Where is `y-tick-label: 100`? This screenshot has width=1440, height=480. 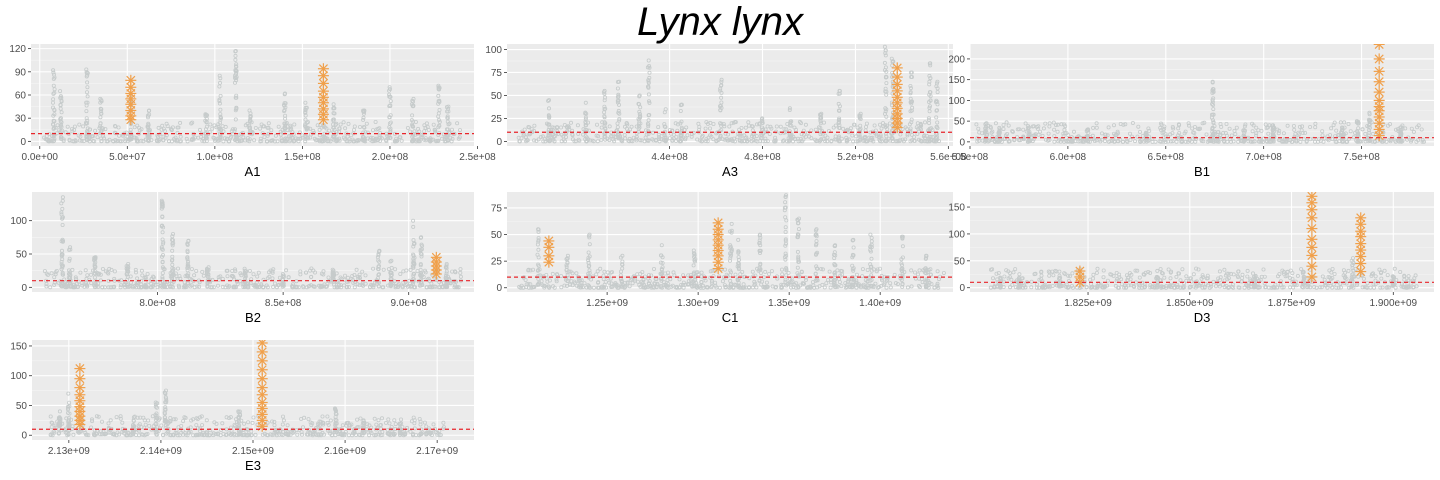
y-tick-label: 100 is located at coordinates (18, 221).